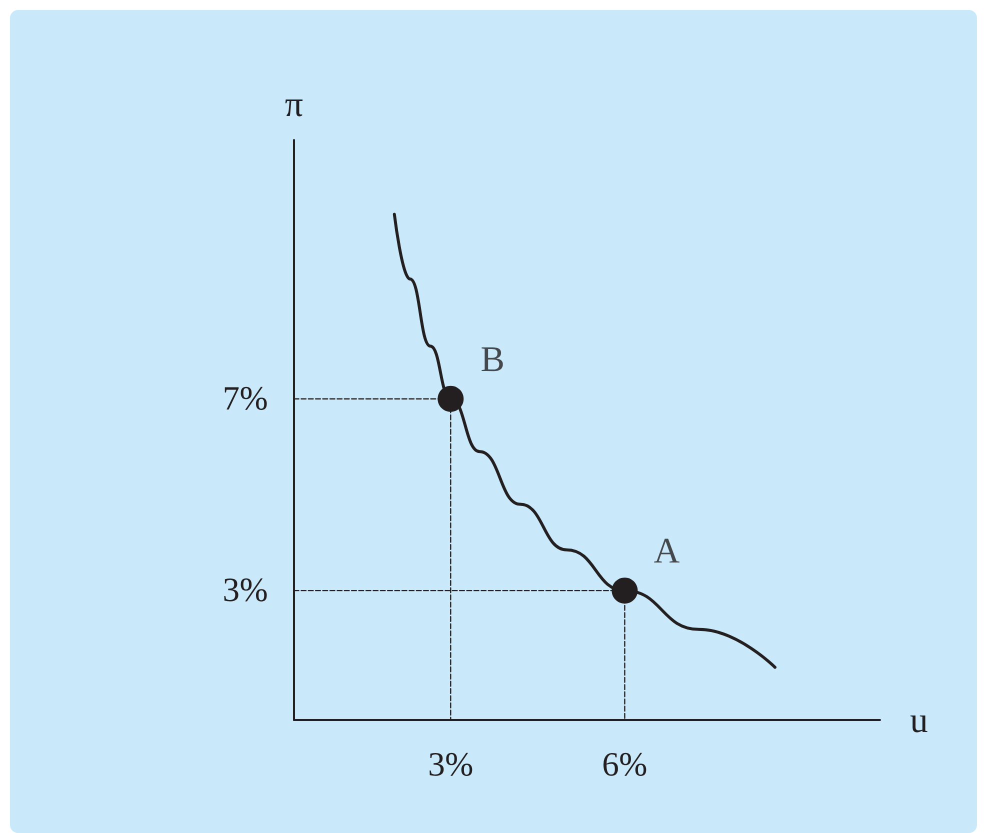  I want to click on annotation: A, so click(667, 550).